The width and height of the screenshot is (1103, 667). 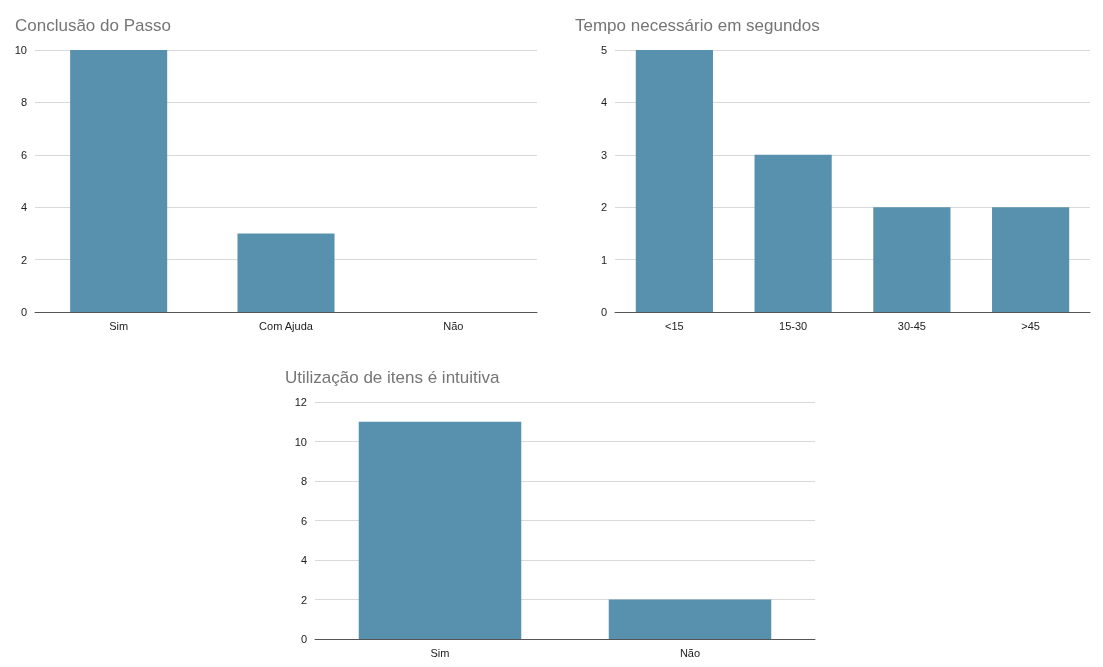 What do you see at coordinates (1030, 325) in the screenshot?
I see `x-tick-label: >45` at bounding box center [1030, 325].